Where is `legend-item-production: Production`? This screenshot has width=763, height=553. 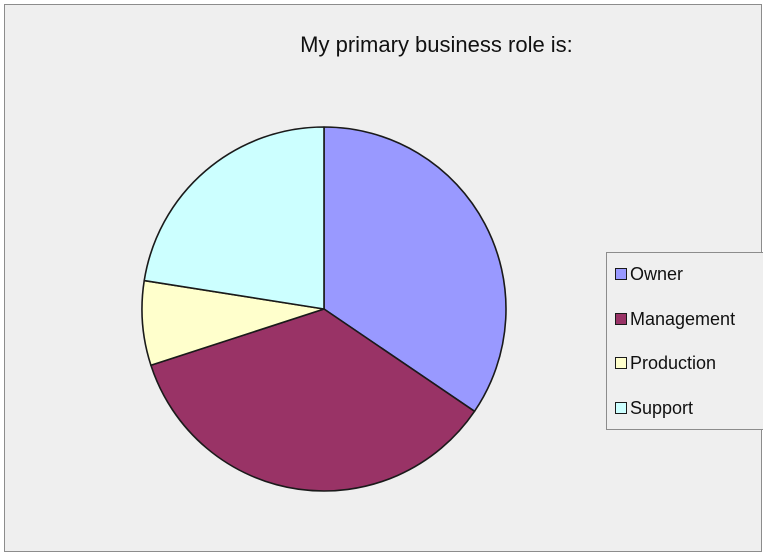
legend-item-production: Production is located at coordinates (665, 363).